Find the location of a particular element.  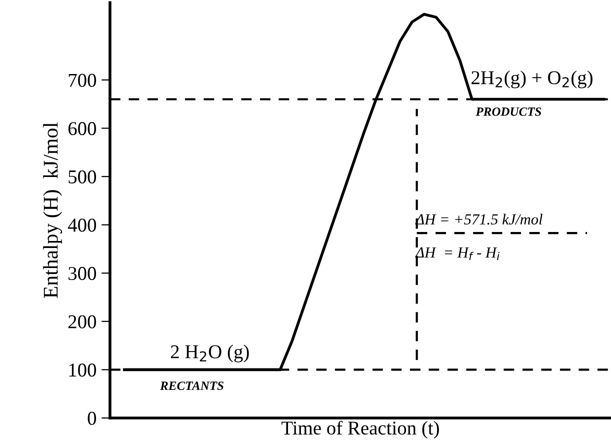

y-tick-label: 700 is located at coordinates (82, 80).